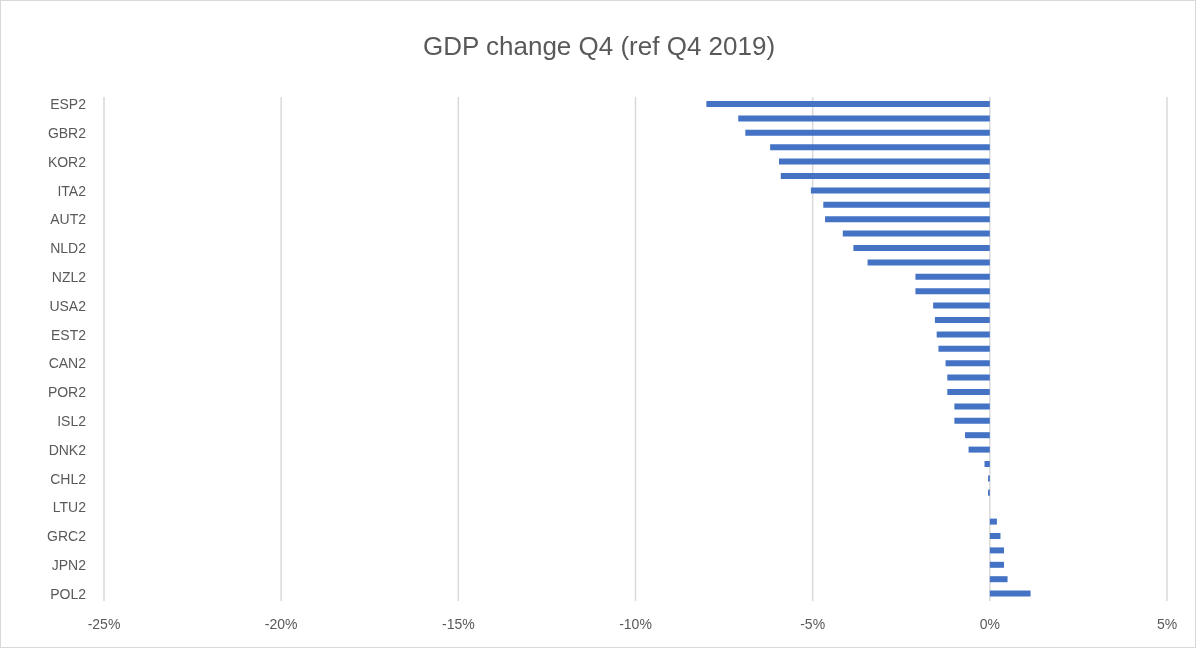 This screenshot has width=1196, height=648. What do you see at coordinates (67, 363) in the screenshot?
I see `y-tick-label: CAN2` at bounding box center [67, 363].